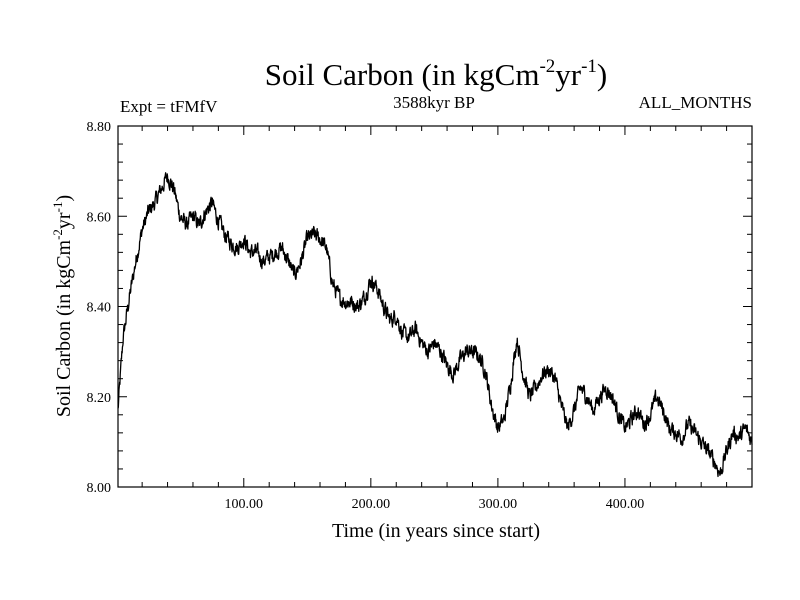 The height and width of the screenshot is (600, 800). What do you see at coordinates (498, 504) in the screenshot?
I see `x-tick-label: 300.00` at bounding box center [498, 504].